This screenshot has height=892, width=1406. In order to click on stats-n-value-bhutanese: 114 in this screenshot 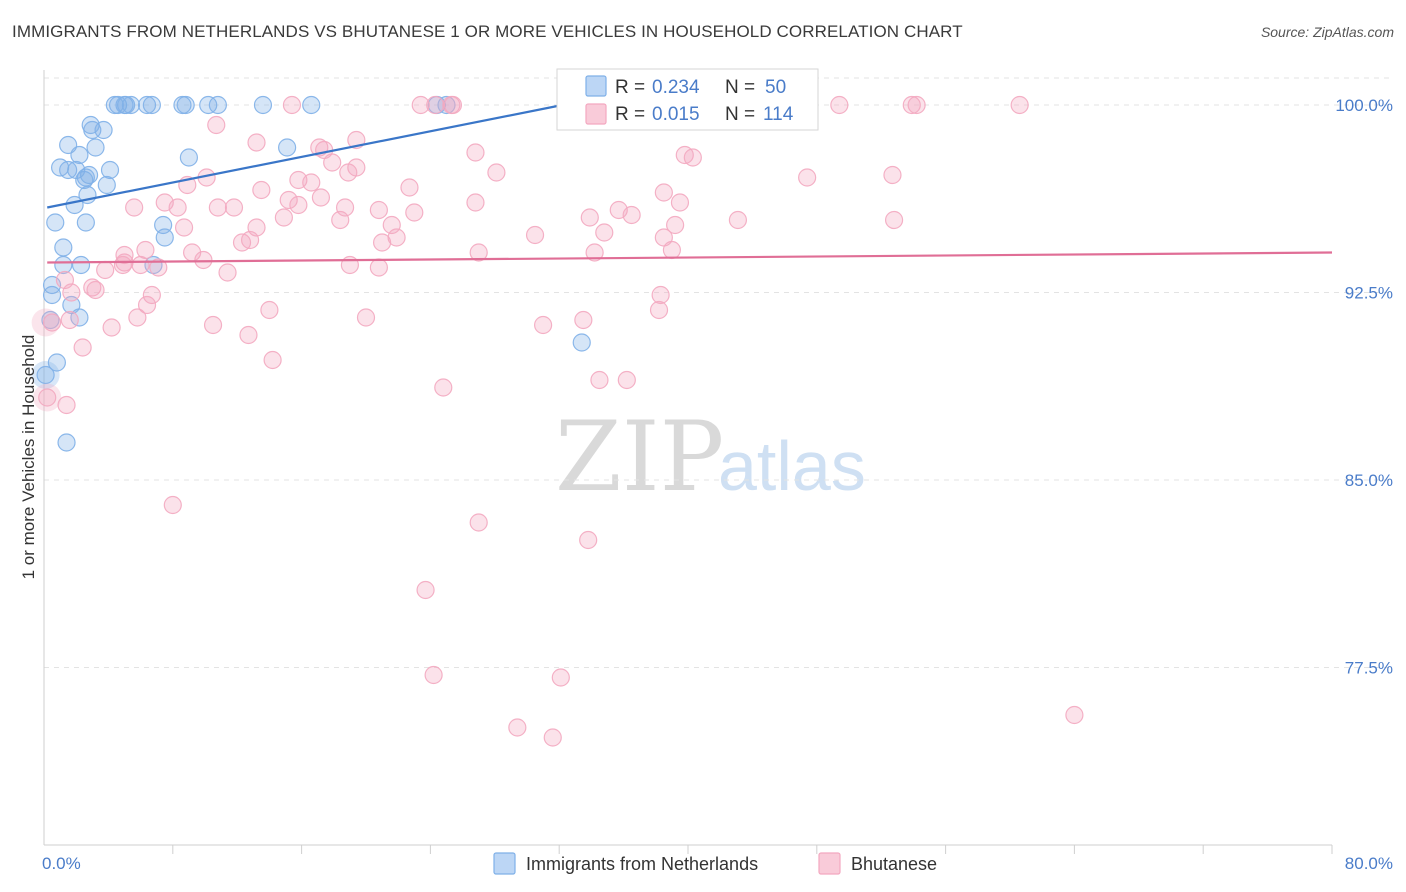, I will do `click(778, 114)`.